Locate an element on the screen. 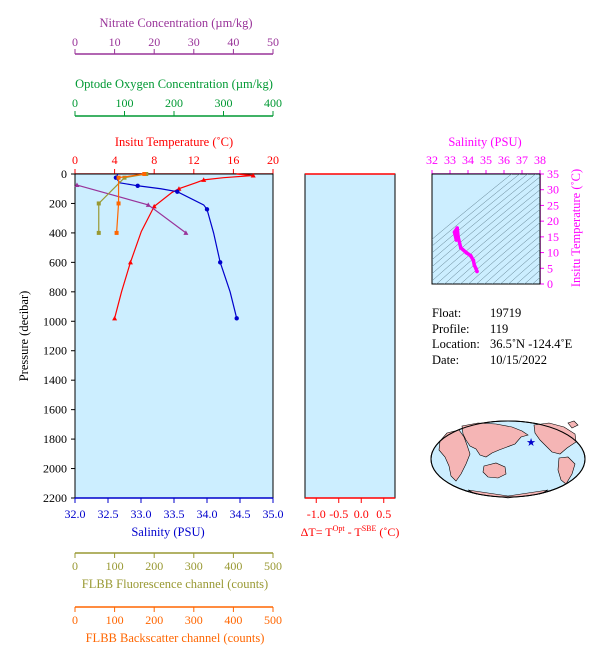 This screenshot has height=663, width=609. temperature-tick-label: 12 is located at coordinates (194, 160).